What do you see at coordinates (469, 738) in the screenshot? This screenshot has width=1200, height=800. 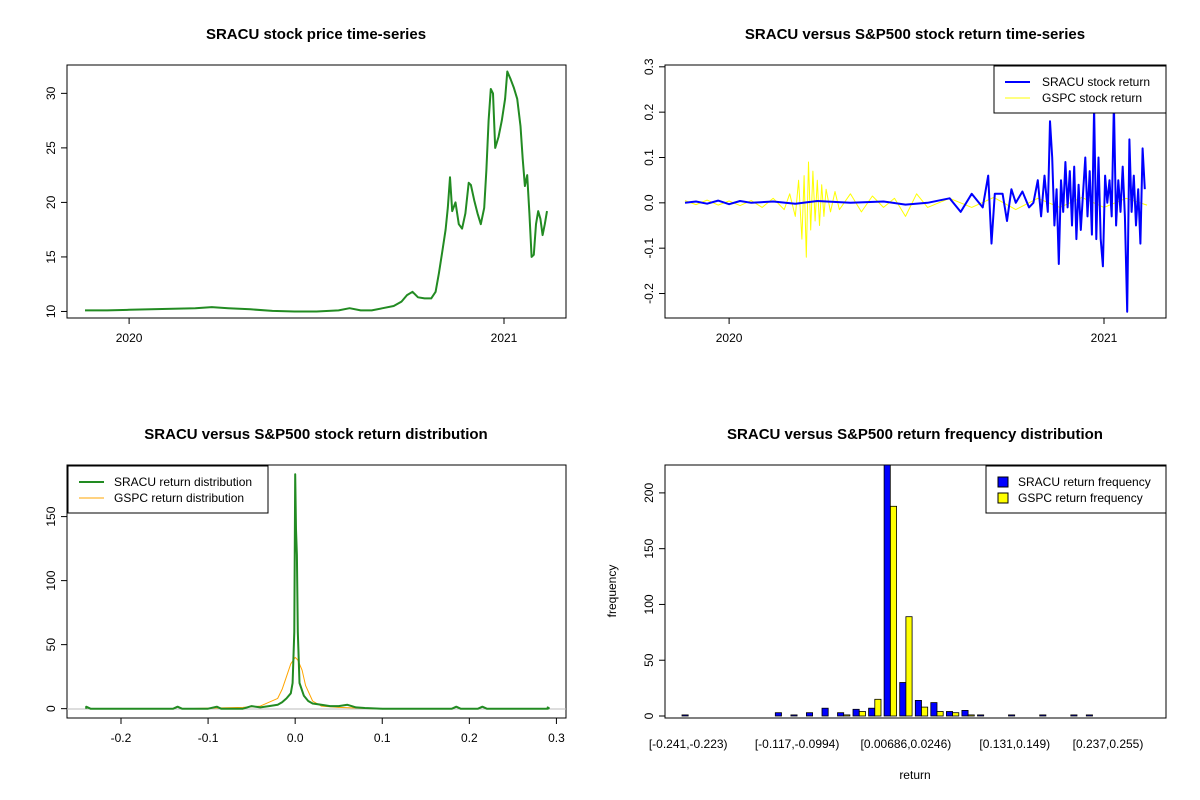 I see `x-tick-label: 0.2` at bounding box center [469, 738].